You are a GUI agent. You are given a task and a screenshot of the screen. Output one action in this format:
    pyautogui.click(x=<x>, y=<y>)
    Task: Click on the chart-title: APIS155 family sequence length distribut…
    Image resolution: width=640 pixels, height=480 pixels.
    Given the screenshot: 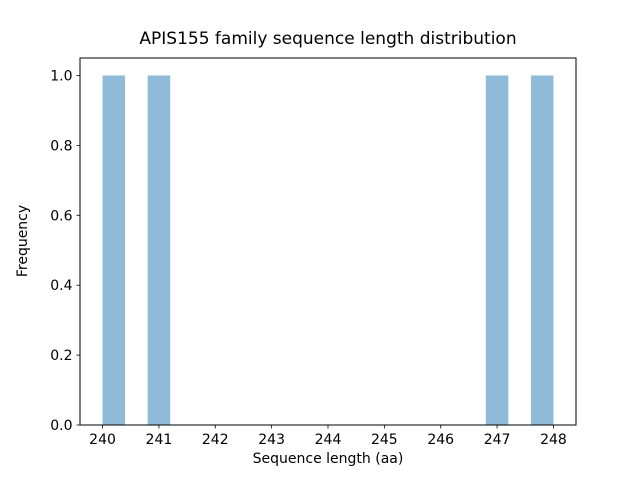 What is the action you would take?
    pyautogui.click(x=327, y=39)
    